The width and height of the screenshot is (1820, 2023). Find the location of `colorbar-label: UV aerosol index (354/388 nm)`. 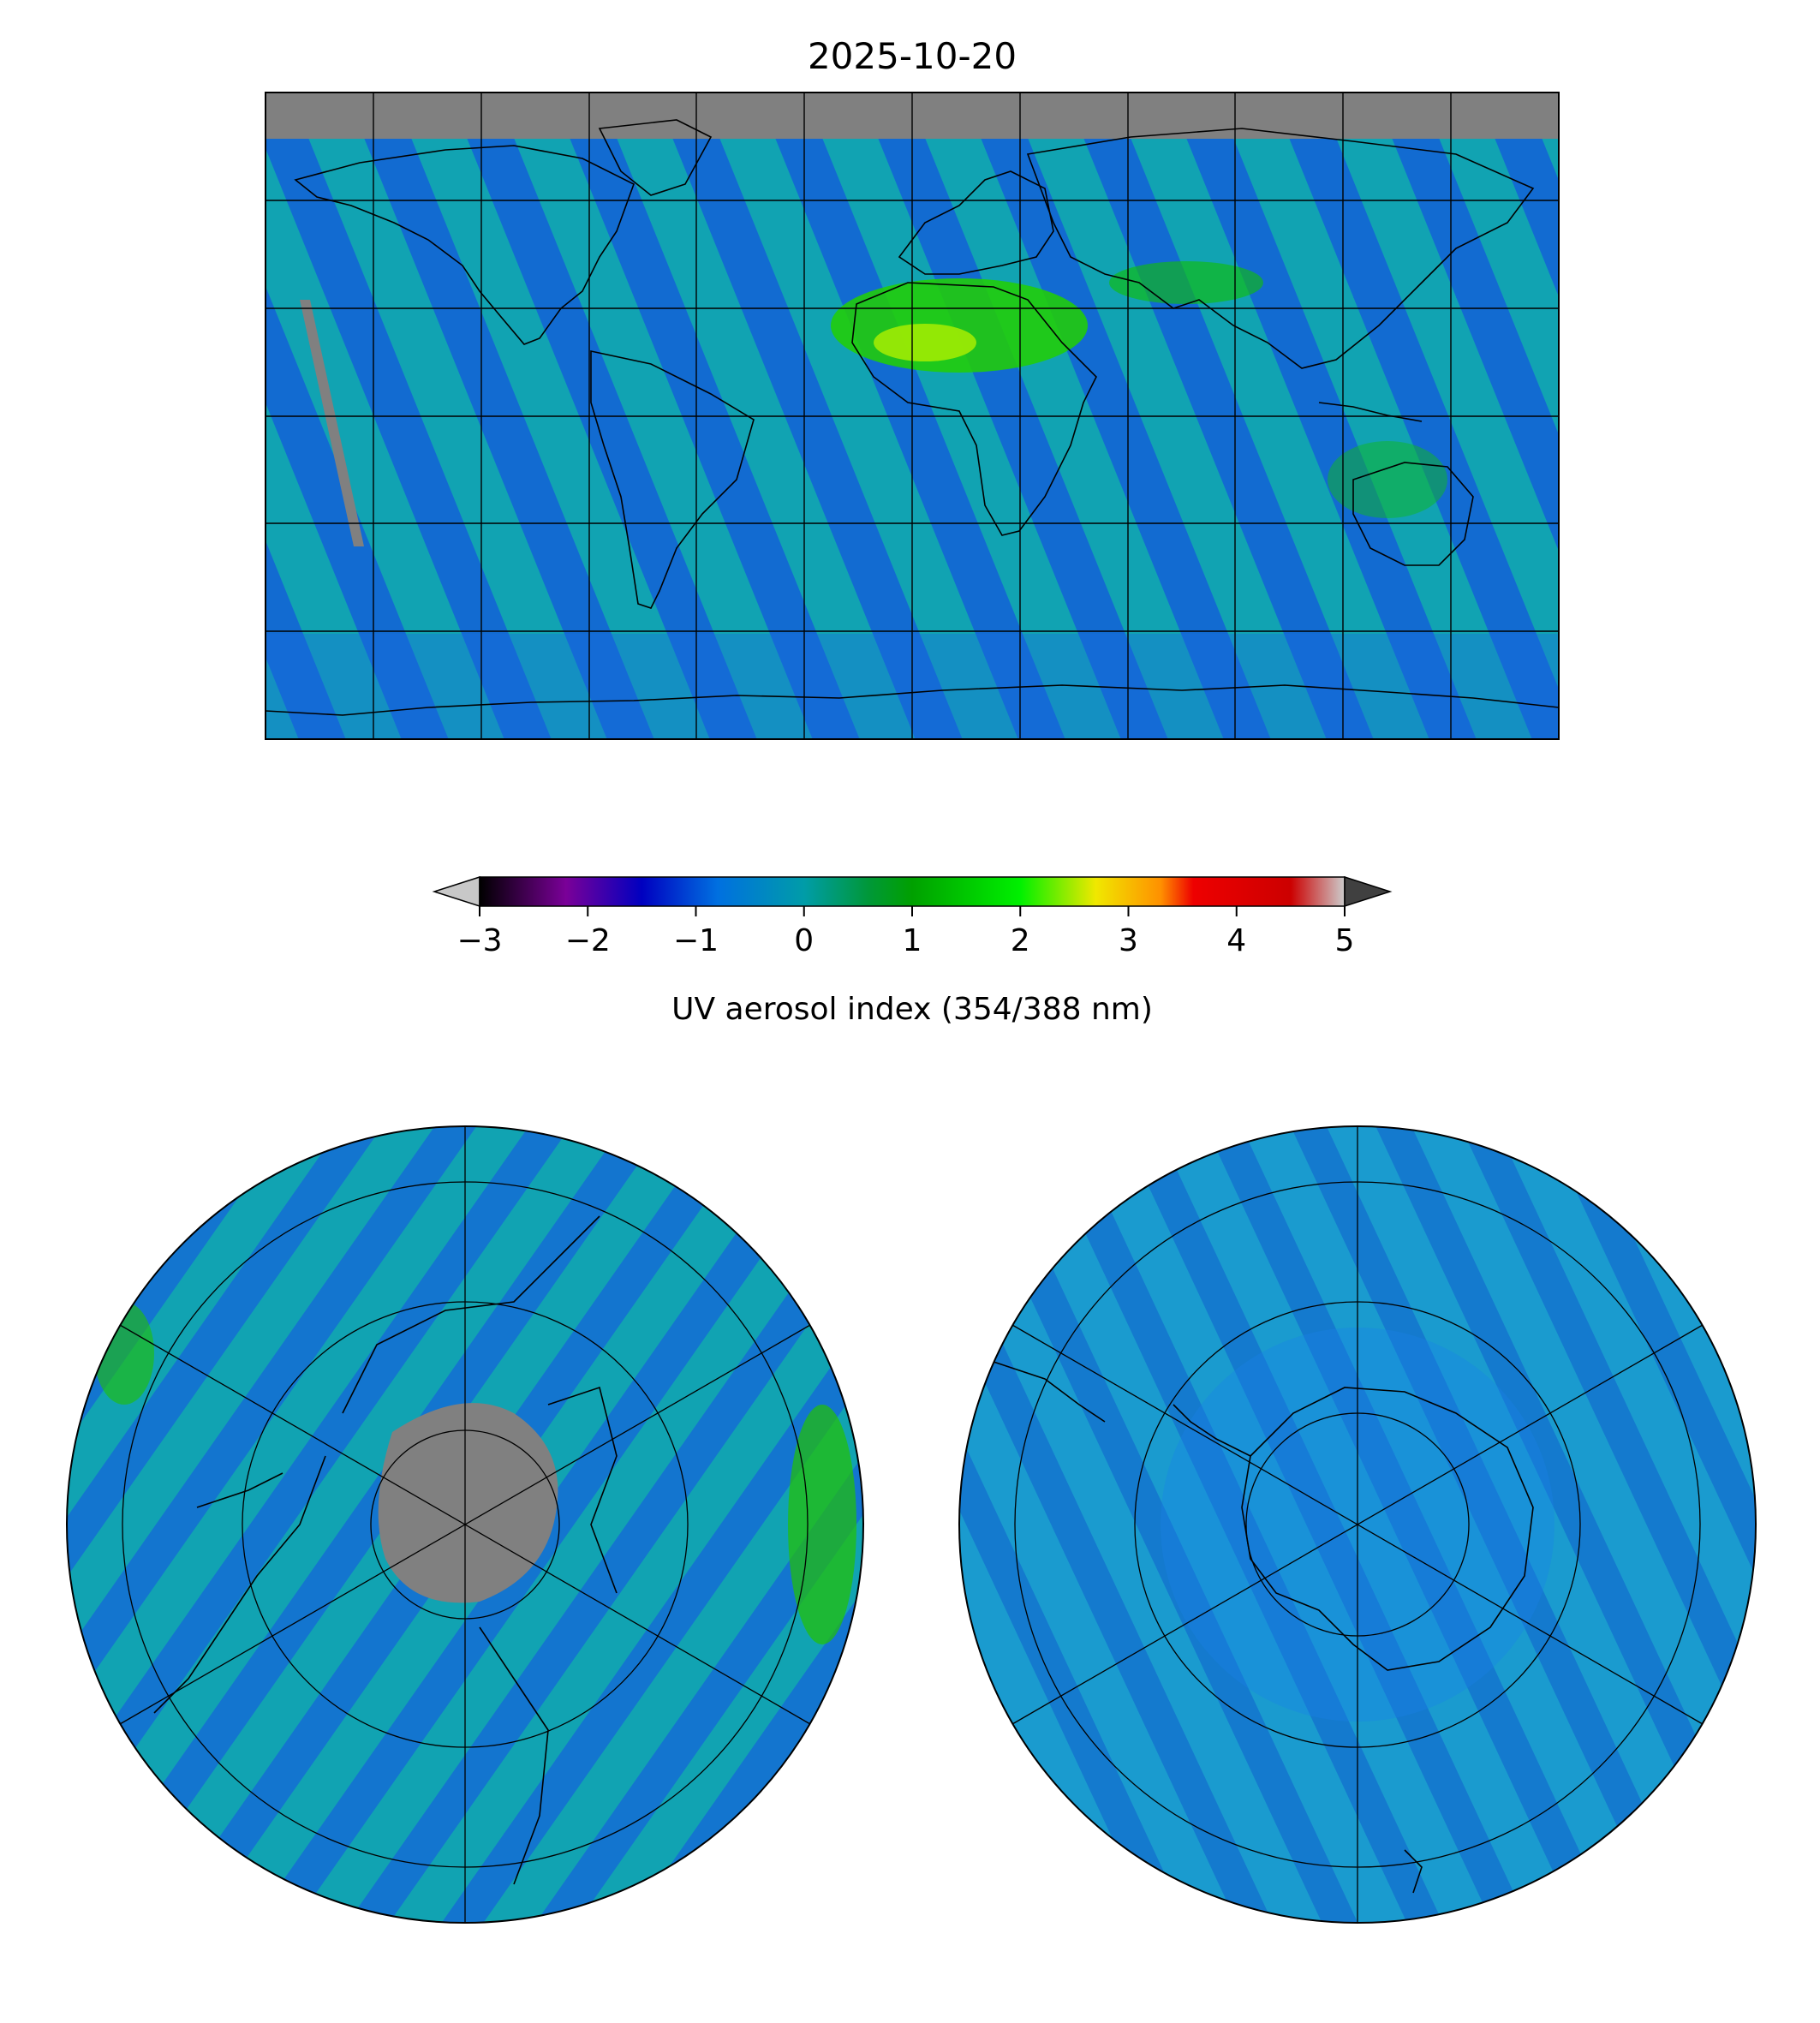

colorbar-label: UV aerosol index (354/388 nm) is located at coordinates (912, 1009).